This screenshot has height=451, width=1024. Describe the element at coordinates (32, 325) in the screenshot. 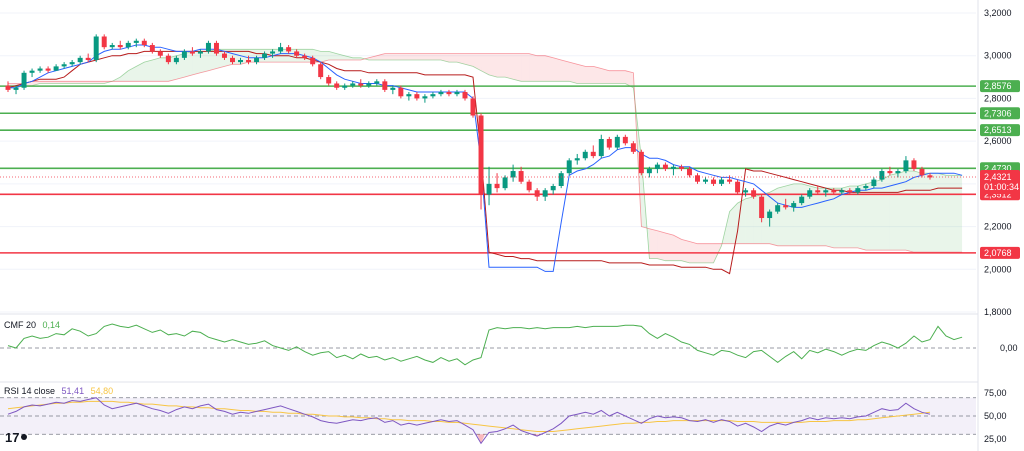

I see `cmf-legend: CMF 20 0,14` at that location.